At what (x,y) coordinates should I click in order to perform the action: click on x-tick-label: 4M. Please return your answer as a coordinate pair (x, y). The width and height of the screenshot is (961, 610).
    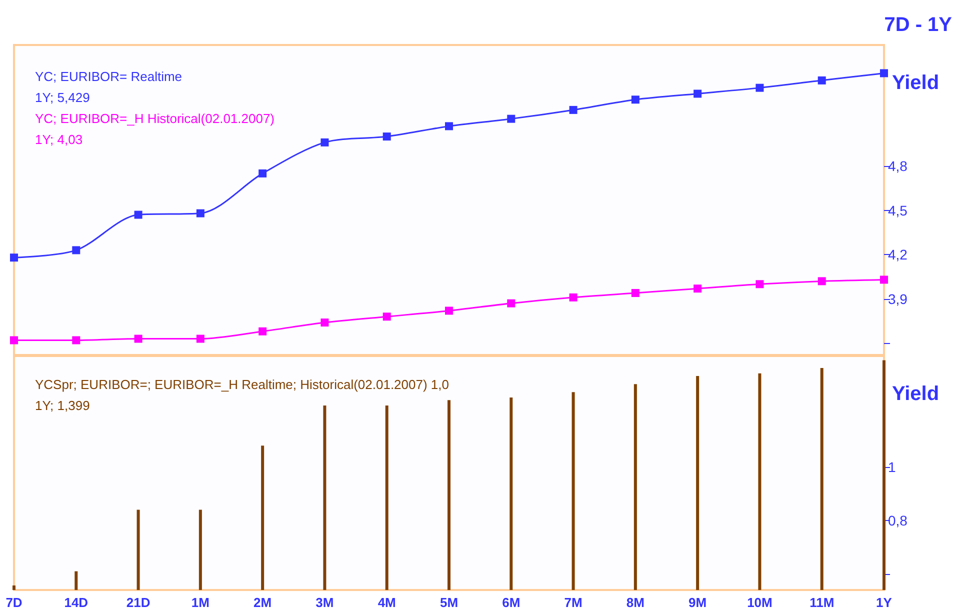
    Looking at the image, I should click on (387, 602).